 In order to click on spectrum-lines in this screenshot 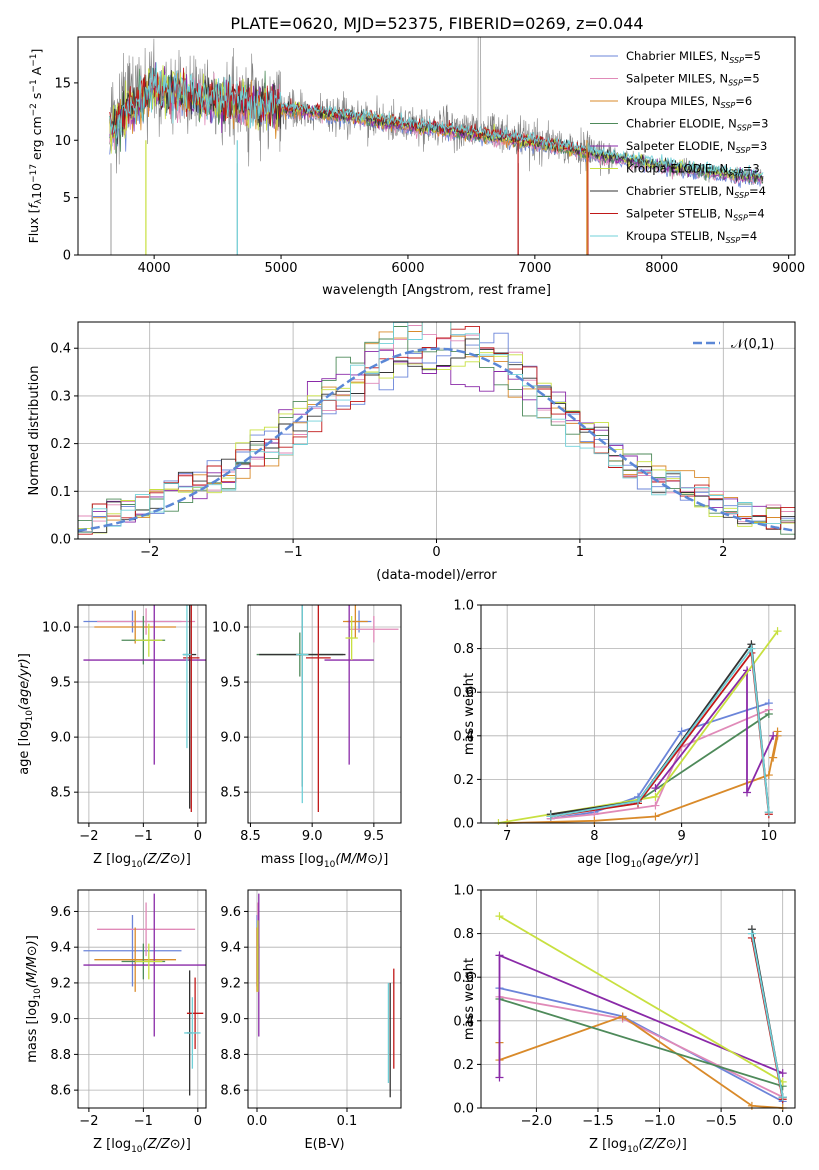, I will do `click(436, 146)`.